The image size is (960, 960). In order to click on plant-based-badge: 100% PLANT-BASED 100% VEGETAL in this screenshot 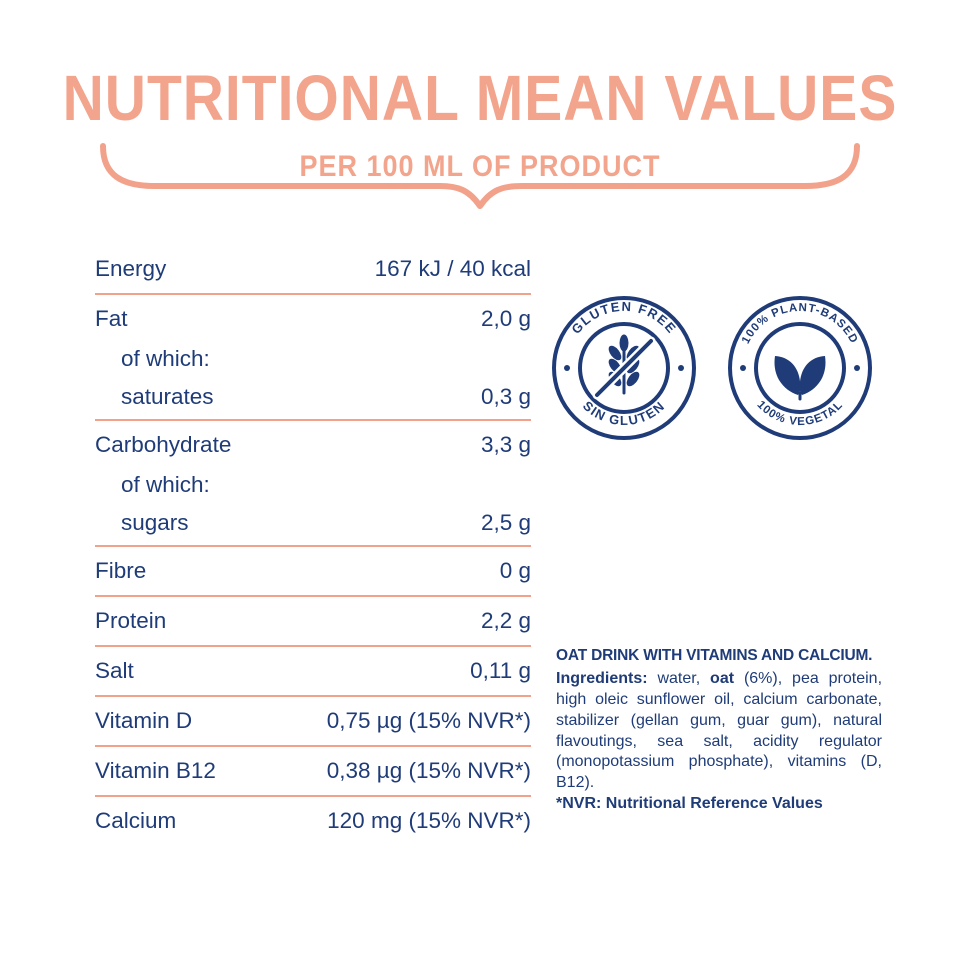, I will do `click(800, 368)`.